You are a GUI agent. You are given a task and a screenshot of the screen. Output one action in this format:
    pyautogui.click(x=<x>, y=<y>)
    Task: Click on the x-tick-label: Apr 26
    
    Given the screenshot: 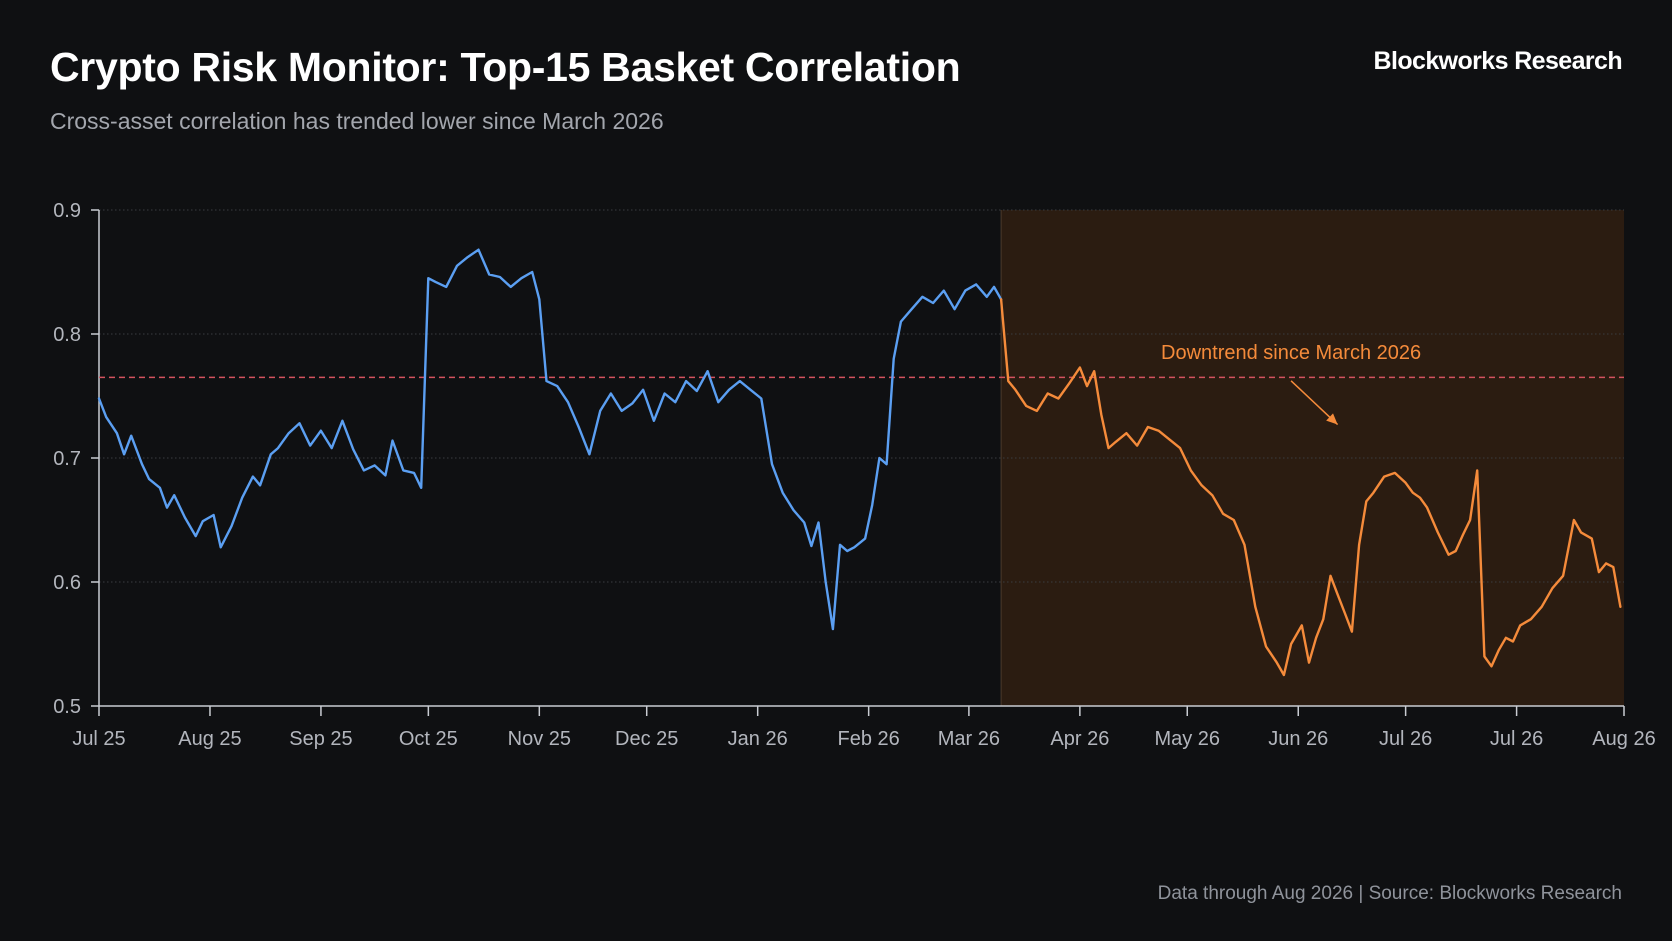 What is the action you would take?
    pyautogui.click(x=1079, y=739)
    